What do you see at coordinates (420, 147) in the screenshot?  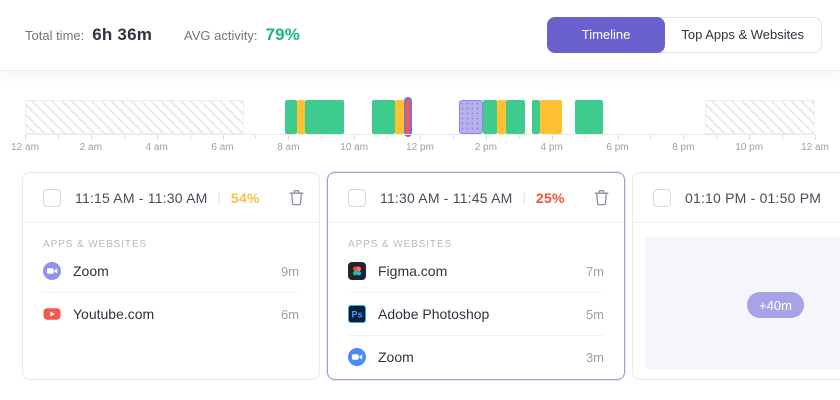 I see `axis-tick-label: 12 pm` at bounding box center [420, 147].